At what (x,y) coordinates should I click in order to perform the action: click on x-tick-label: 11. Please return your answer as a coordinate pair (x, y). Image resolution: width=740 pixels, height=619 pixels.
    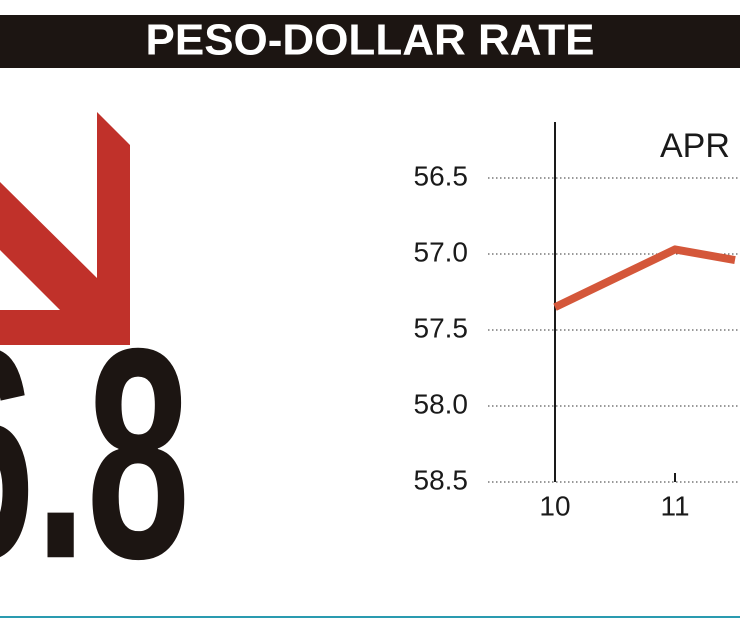
    Looking at the image, I should click on (674, 505).